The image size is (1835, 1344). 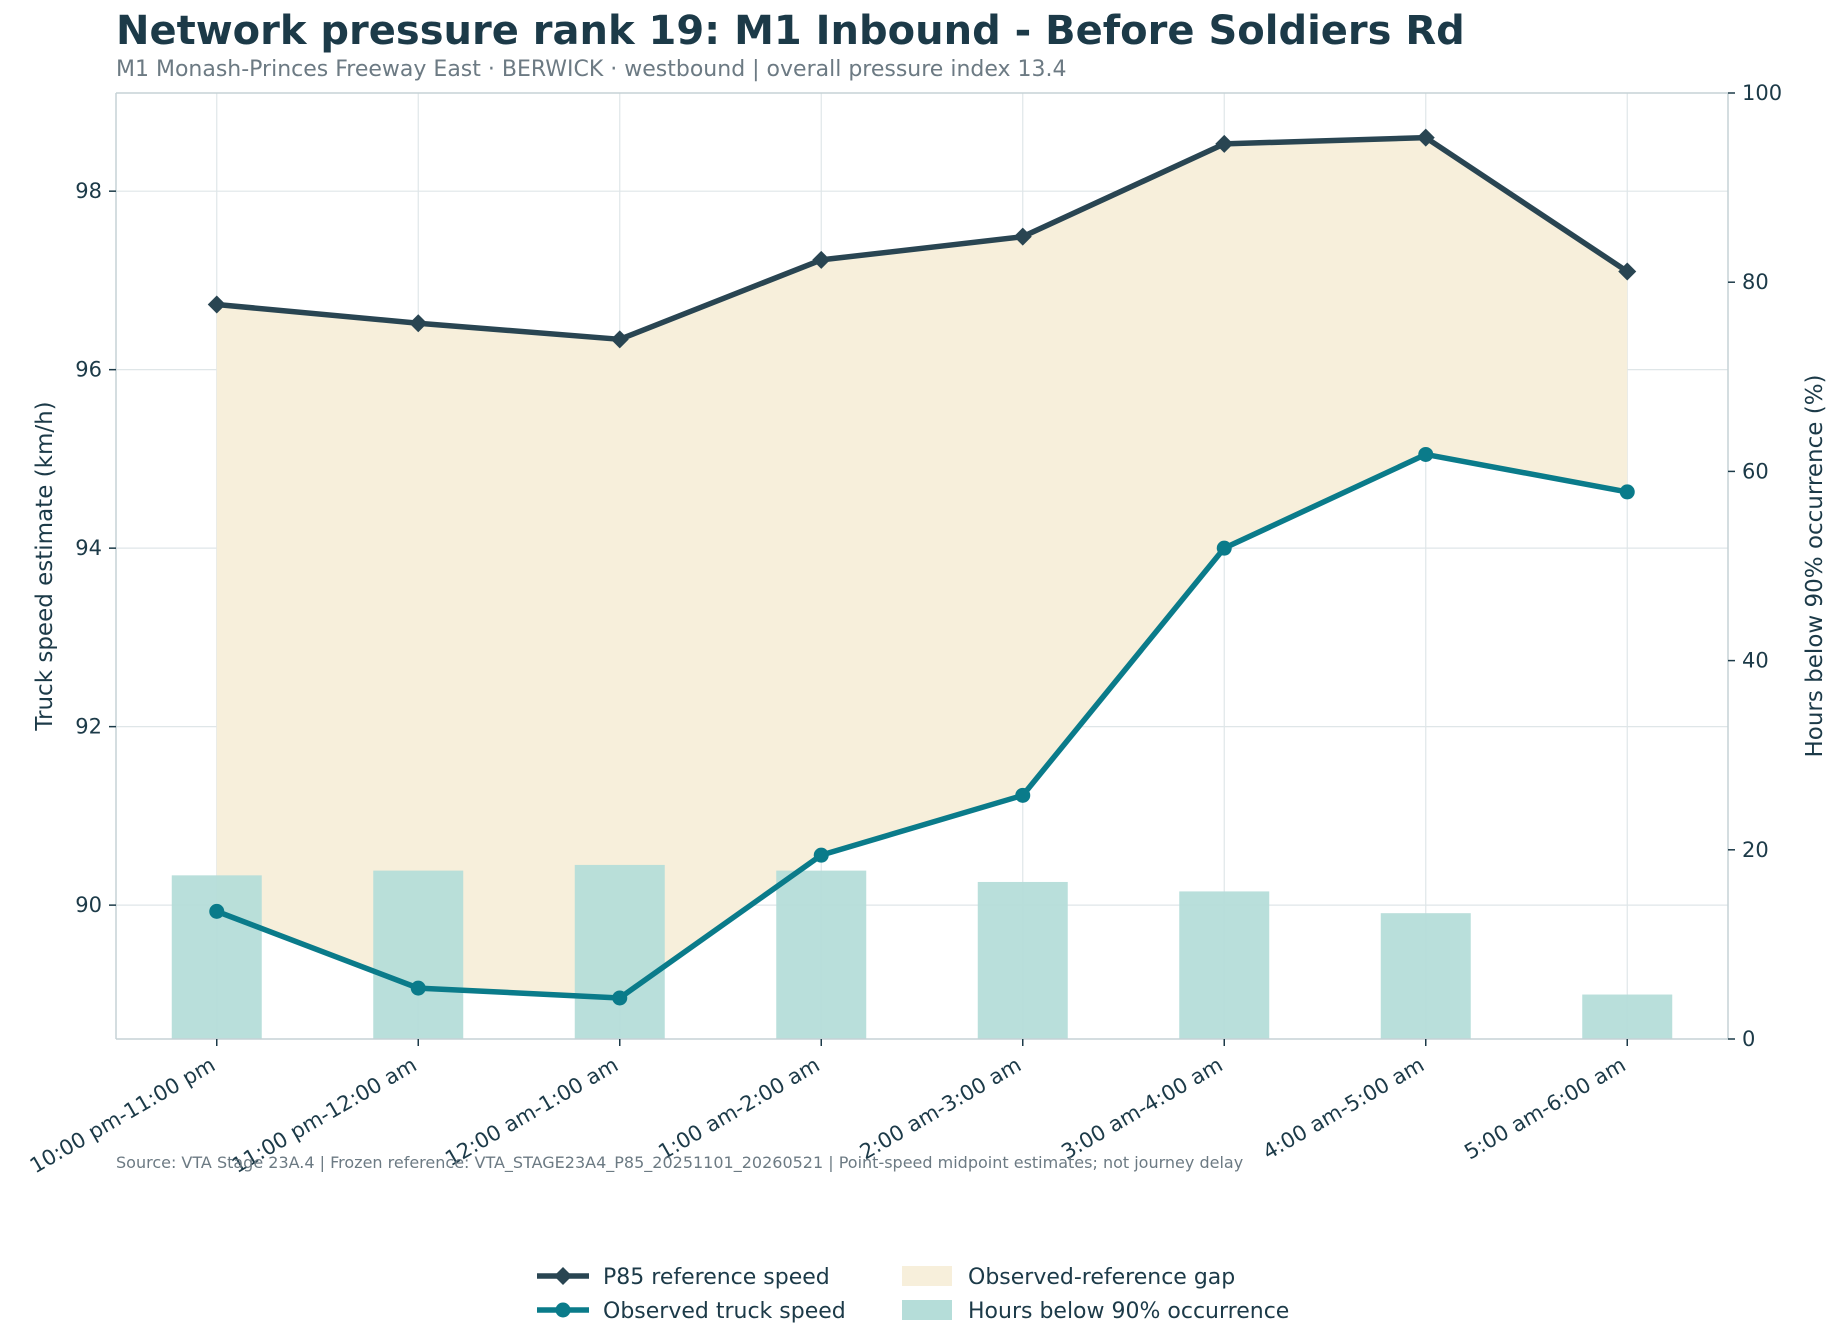 I want to click on line-p85-reference, so click(x=922, y=238).